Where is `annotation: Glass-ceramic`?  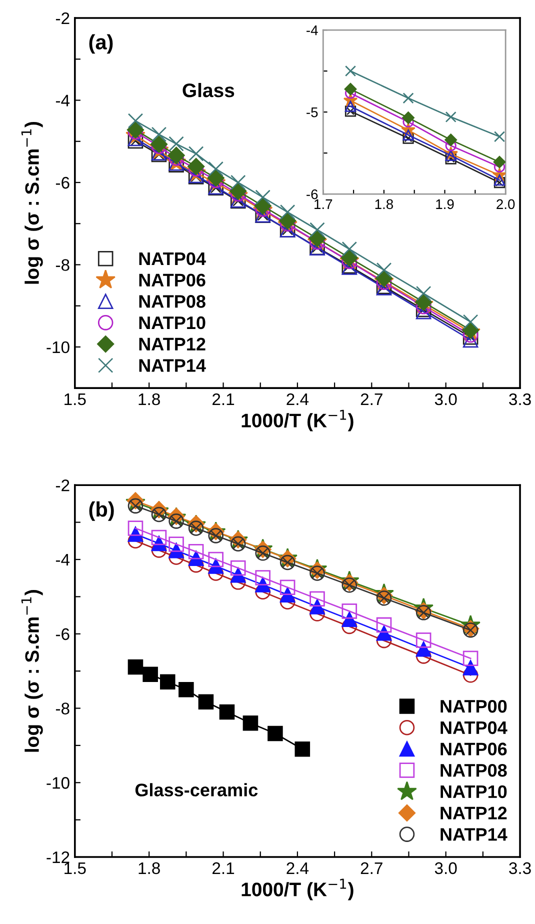
annotation: Glass-ceramic is located at coordinates (196, 789).